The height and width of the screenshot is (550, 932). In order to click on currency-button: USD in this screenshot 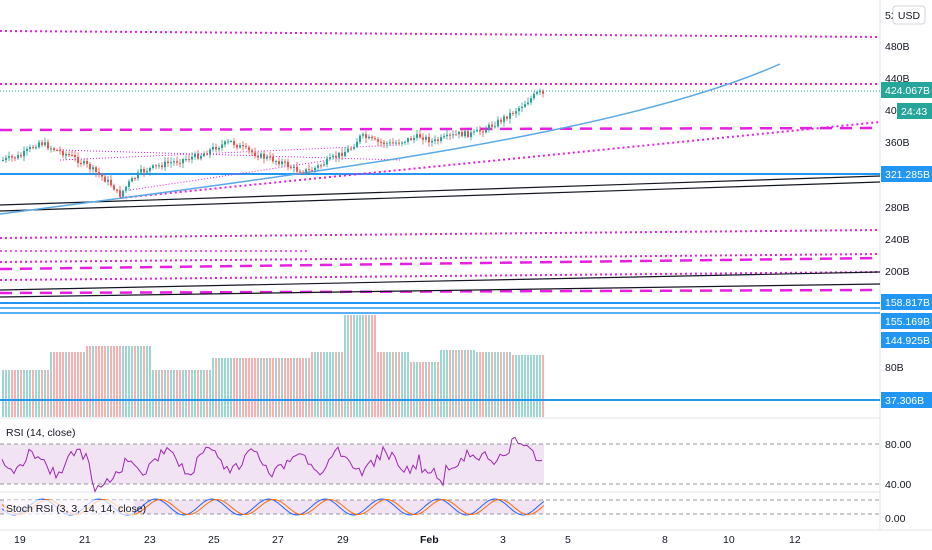, I will do `click(909, 15)`.